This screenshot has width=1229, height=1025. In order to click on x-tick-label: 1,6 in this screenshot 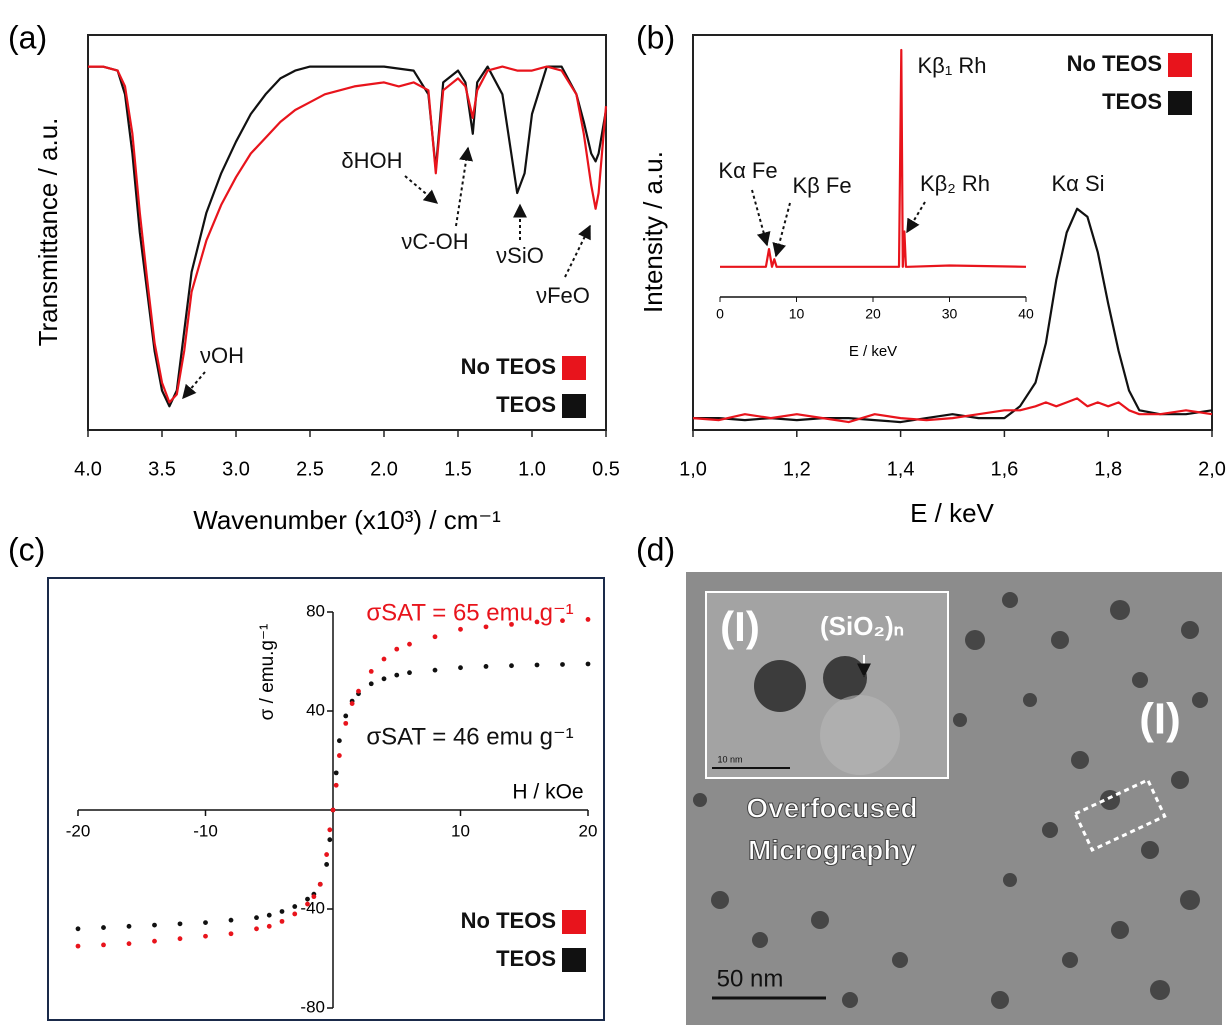, I will do `click(1004, 469)`.